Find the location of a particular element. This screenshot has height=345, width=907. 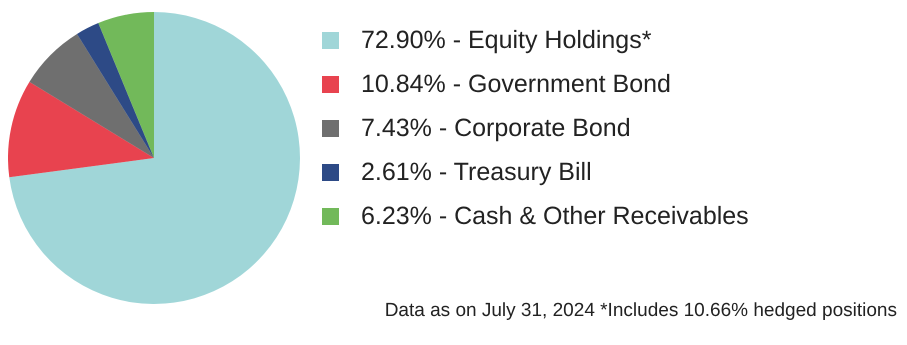

legend-label: 10.84% - Government Bond is located at coordinates (516, 84).